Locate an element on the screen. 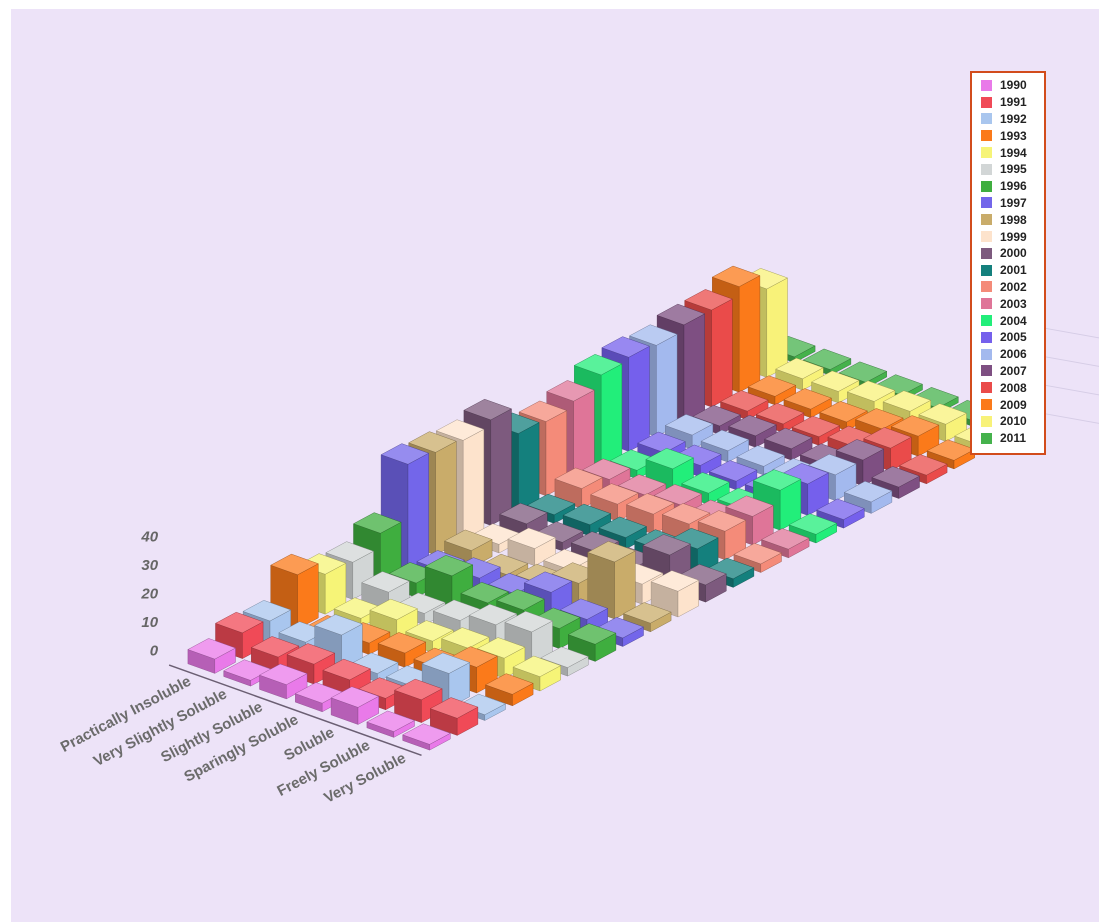 The image size is (1099, 922). legend-item: 1990 is located at coordinates (1012, 85).